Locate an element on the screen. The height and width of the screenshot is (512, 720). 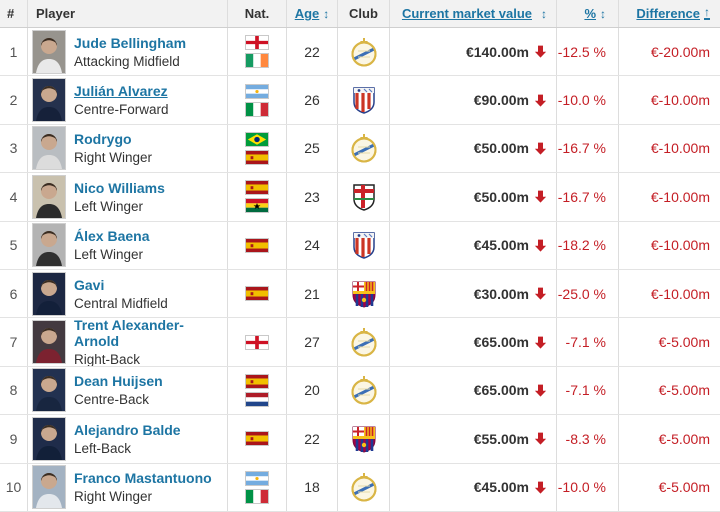
market-value: €65.00m is located at coordinates (501, 390).